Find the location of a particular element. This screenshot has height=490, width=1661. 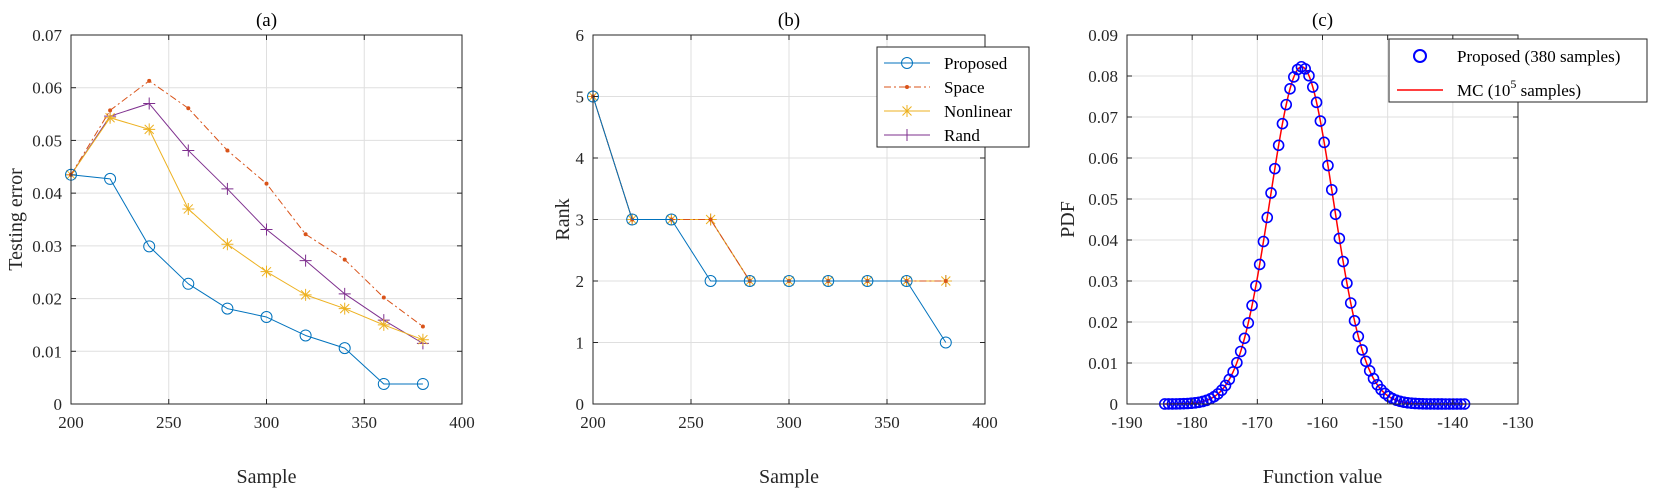

chart-b-xtick-label: 350 is located at coordinates (887, 422).